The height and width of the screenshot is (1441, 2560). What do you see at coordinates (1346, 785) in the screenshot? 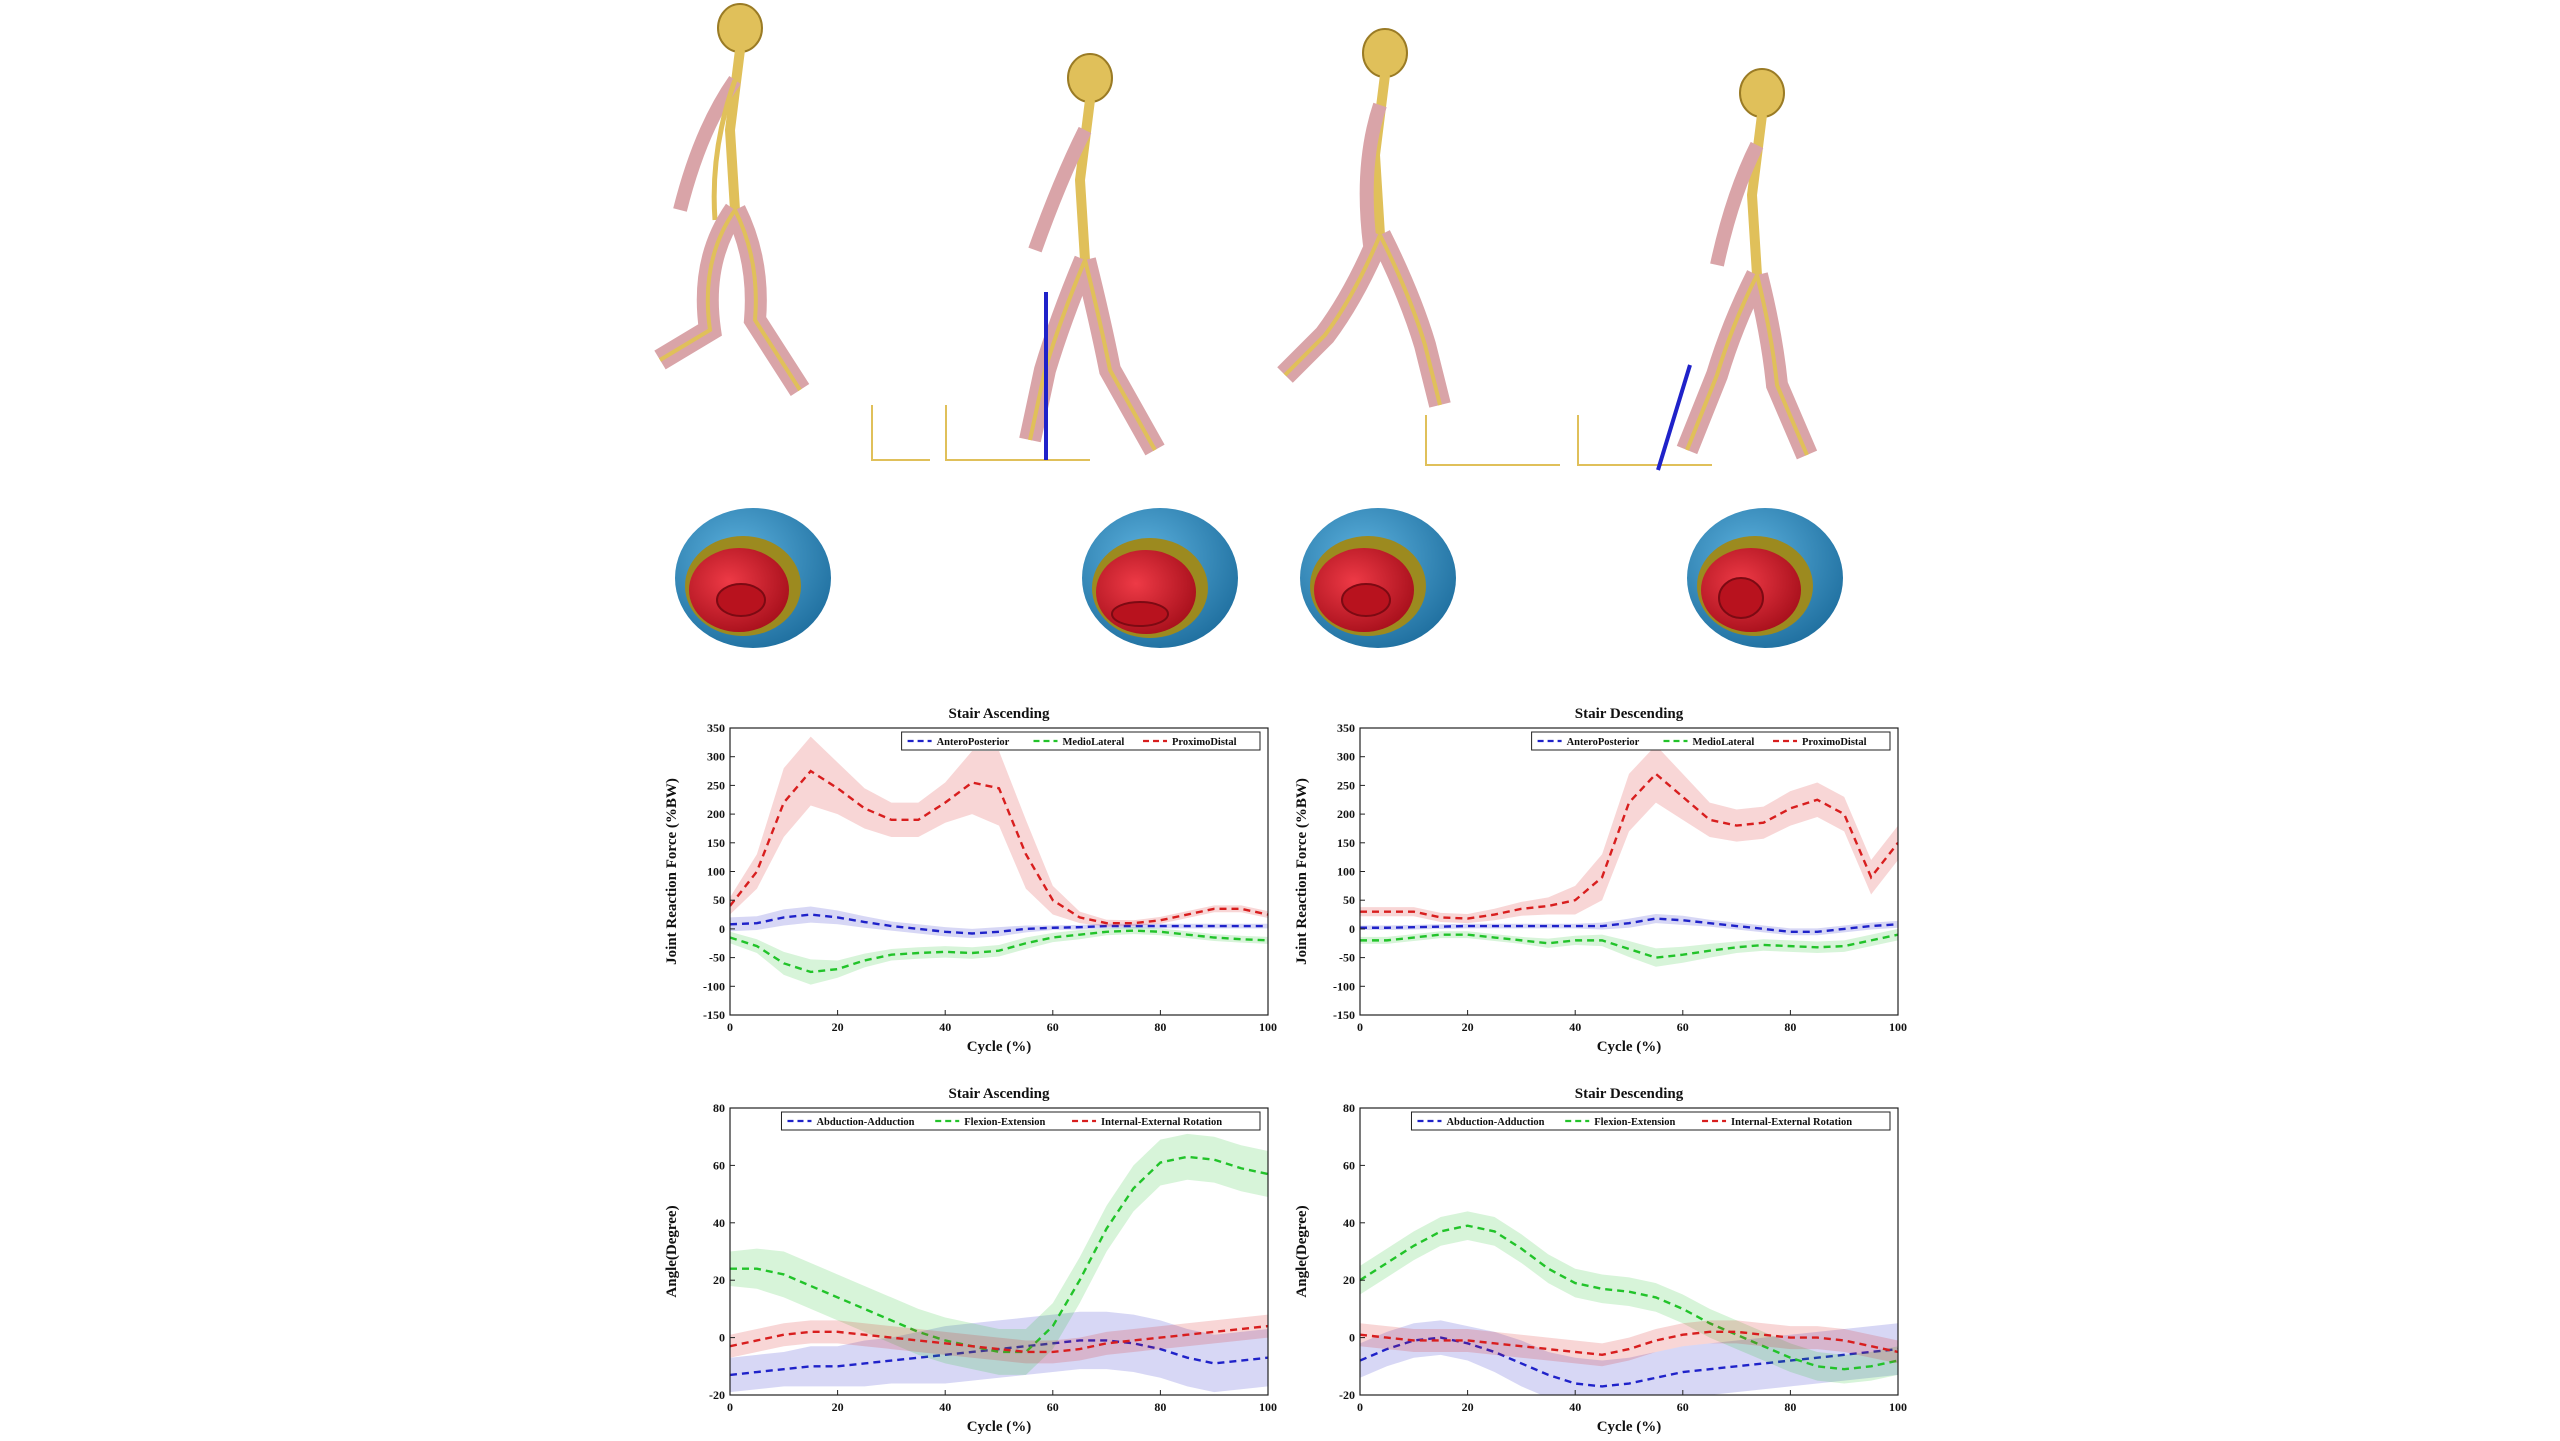
I see `y-tick-label: 250` at bounding box center [1346, 785].